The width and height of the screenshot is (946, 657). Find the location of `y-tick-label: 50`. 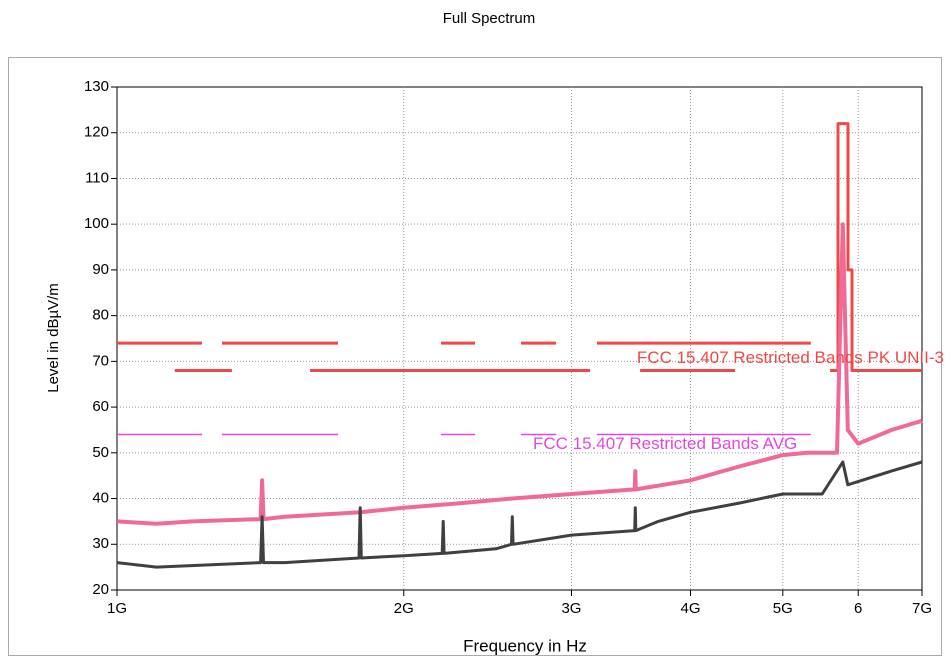

y-tick-label: 50 is located at coordinates (100, 452).